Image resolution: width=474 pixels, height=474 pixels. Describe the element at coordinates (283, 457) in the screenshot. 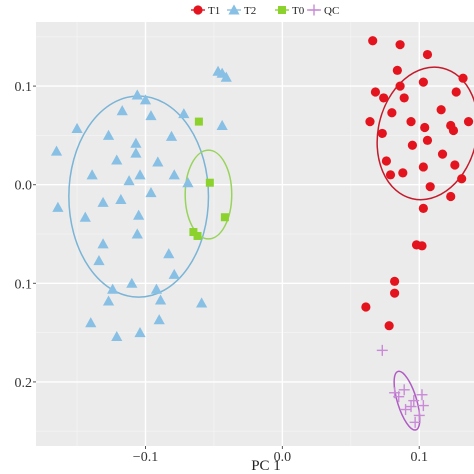

I see `x-tick-label: 0.0` at that location.